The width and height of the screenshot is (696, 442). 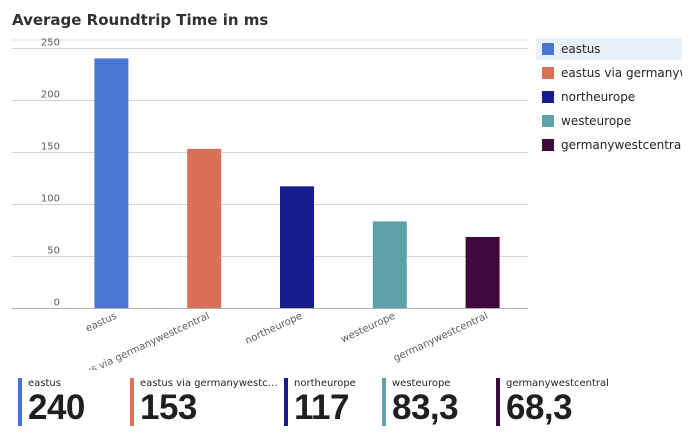 I want to click on legend-item-2: northeurope, so click(x=609, y=97).